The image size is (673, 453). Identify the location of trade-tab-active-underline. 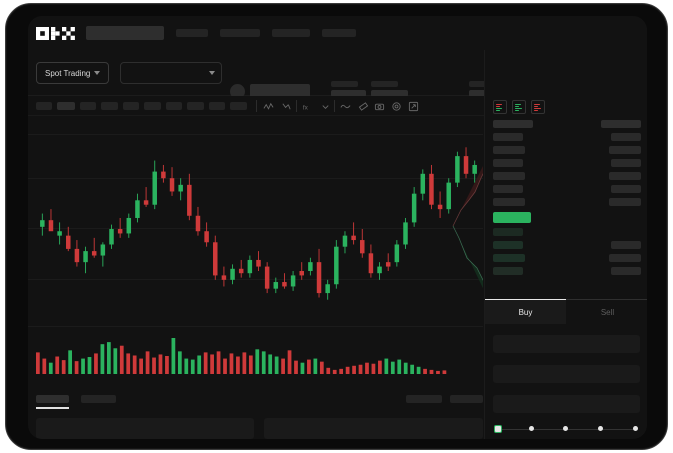
(525, 300).